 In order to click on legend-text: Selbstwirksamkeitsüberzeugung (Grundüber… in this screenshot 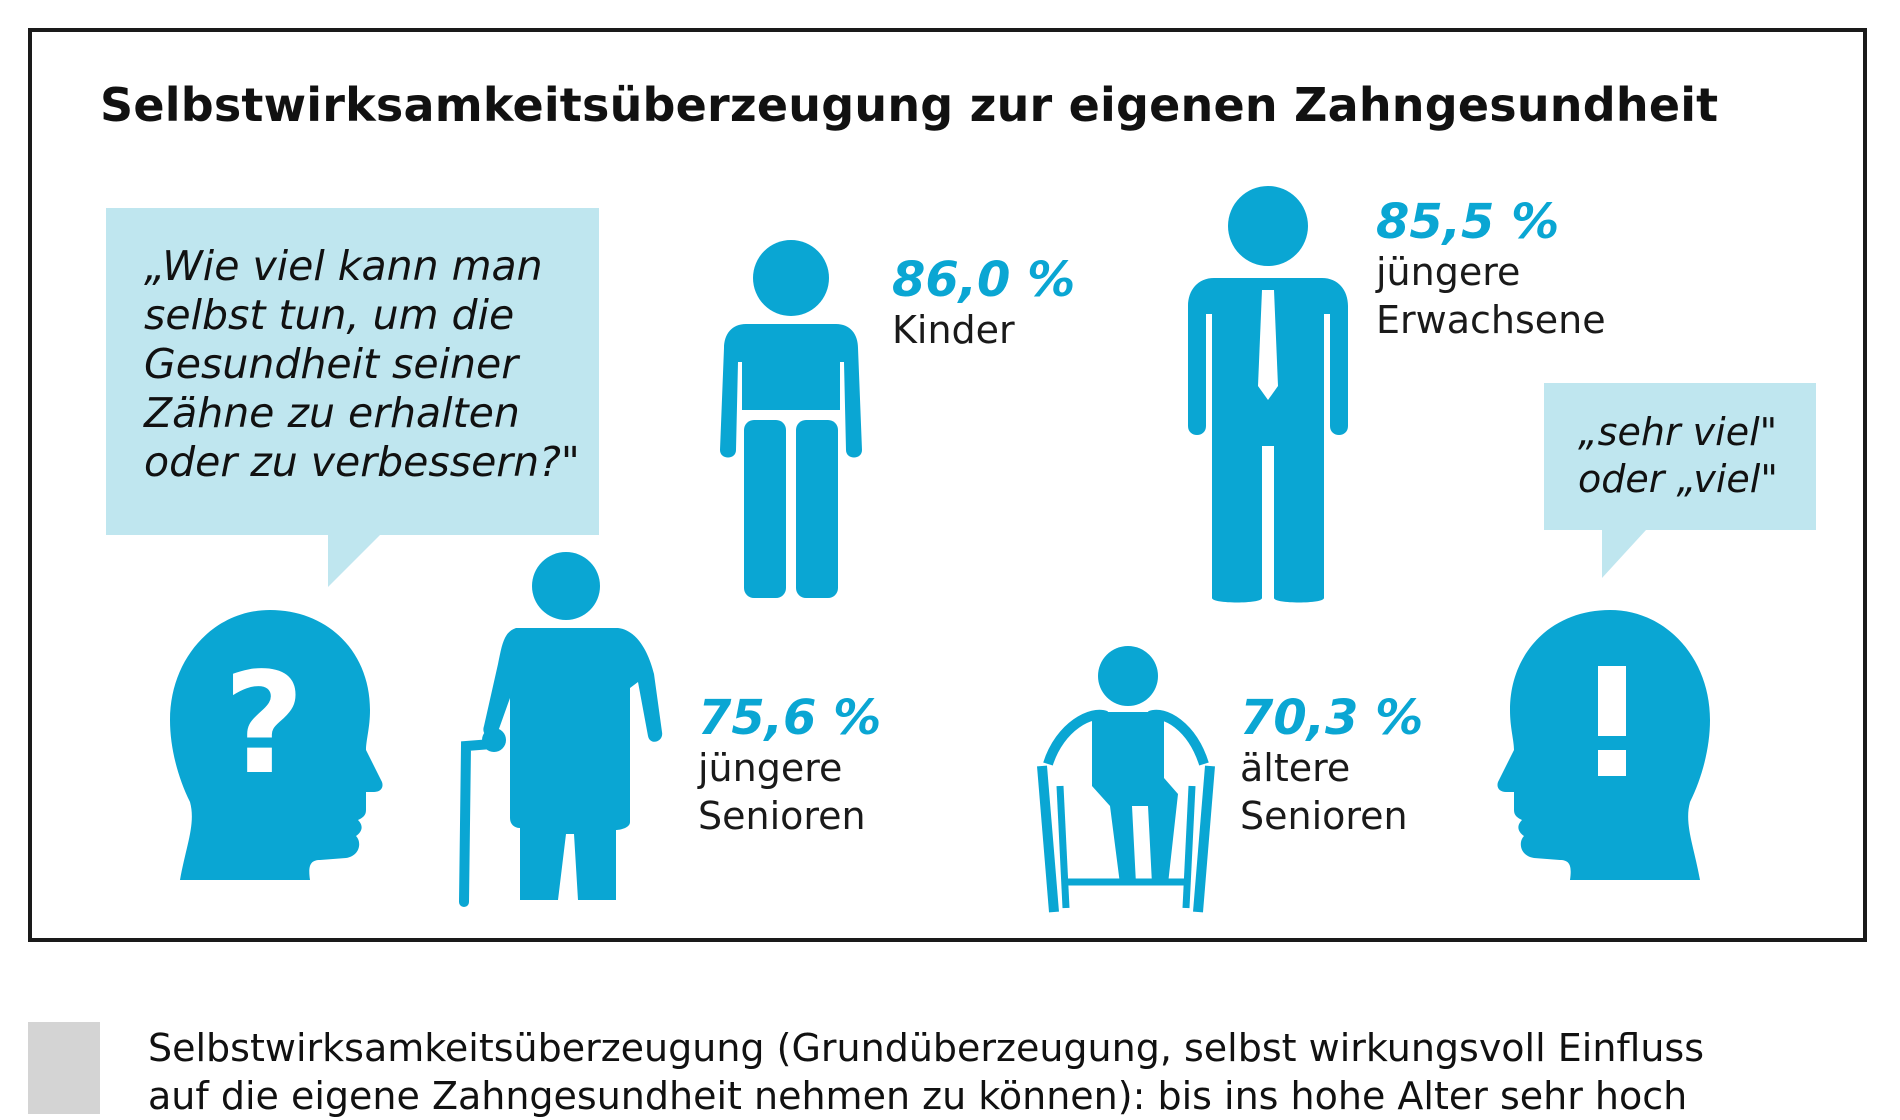, I will do `click(926, 1072)`.